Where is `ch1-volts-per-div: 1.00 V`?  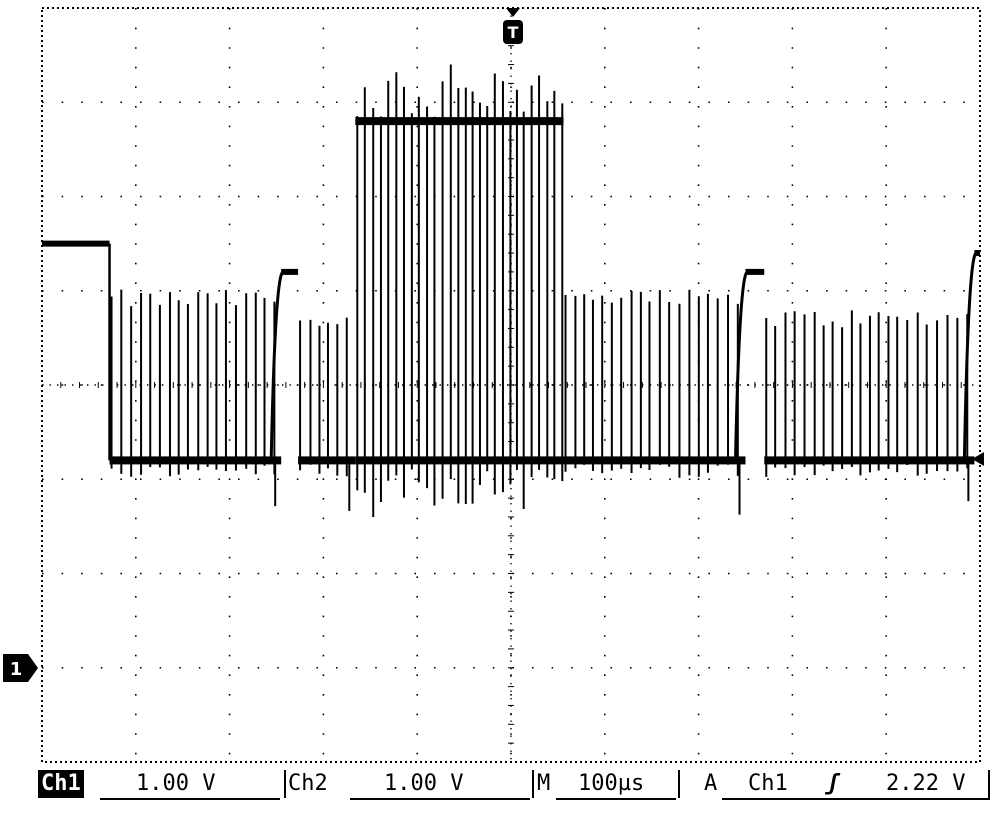
ch1-volts-per-div: 1.00 V is located at coordinates (176, 783).